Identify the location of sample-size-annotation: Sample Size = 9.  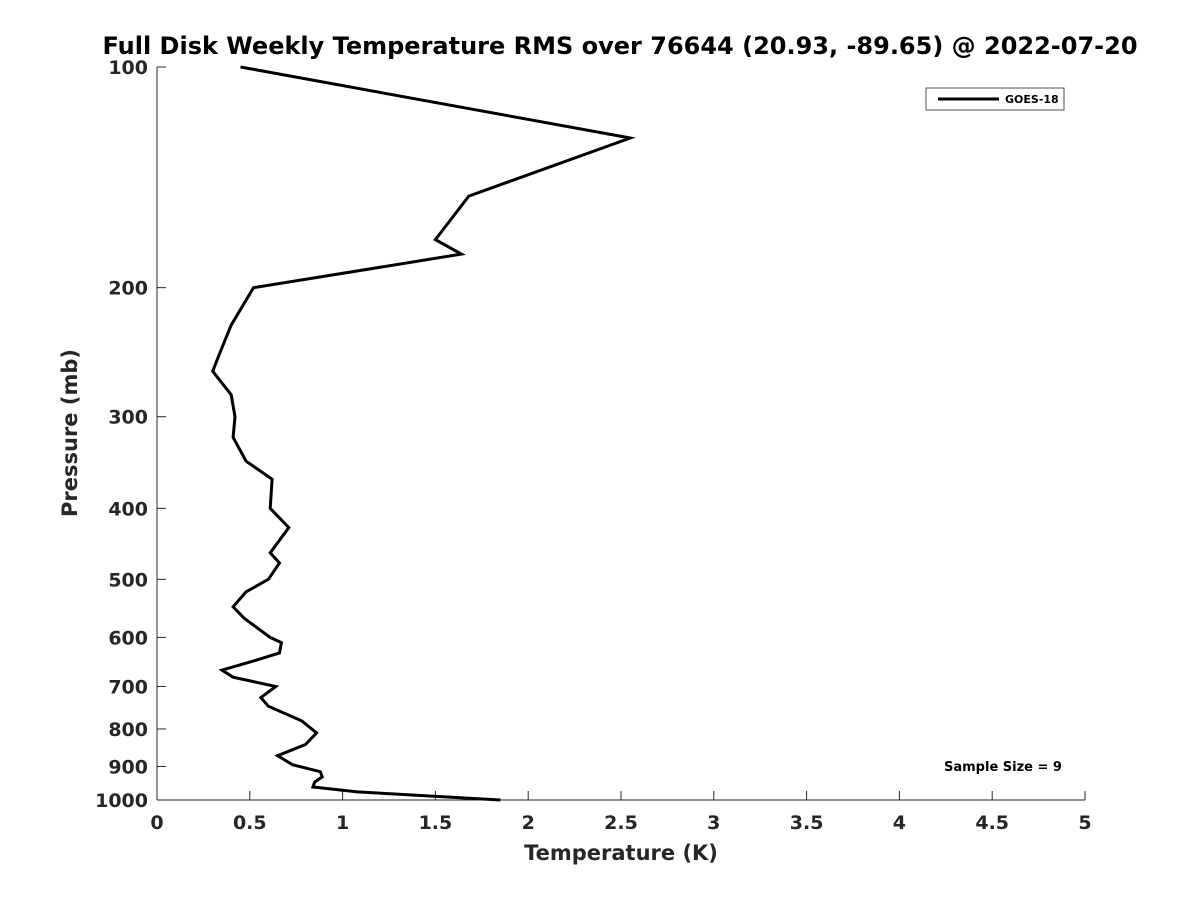
(1003, 767).